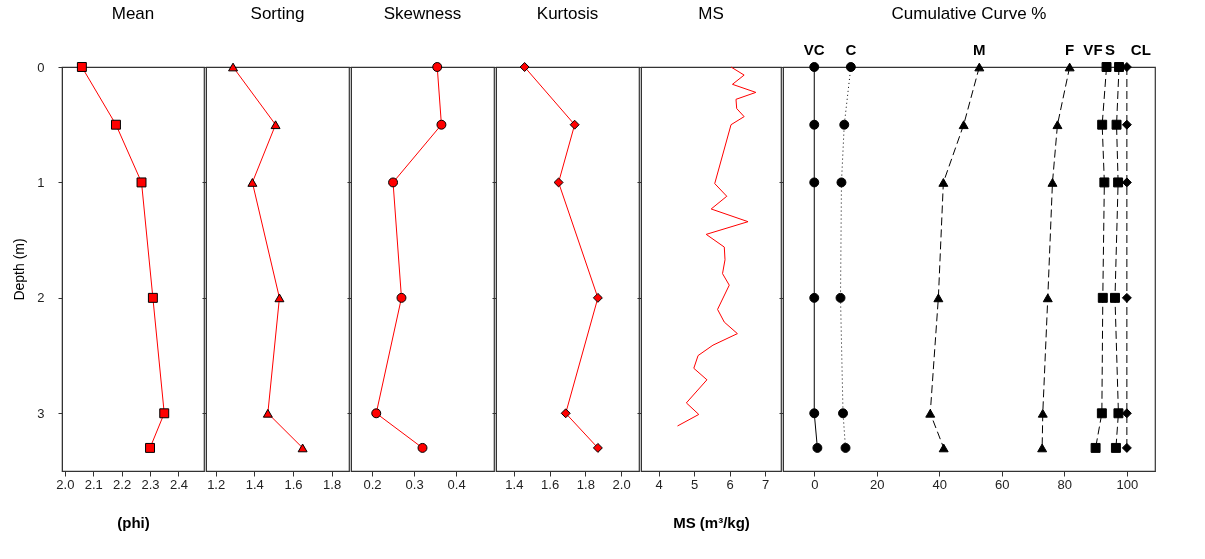 The height and width of the screenshot is (559, 1205). I want to click on y-tick-label: 1, so click(41, 182).